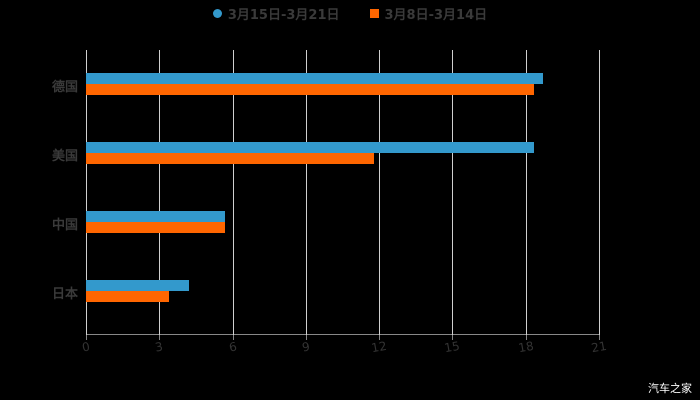 This screenshot has width=700, height=400. I want to click on x-tick-label: 15, so click(452, 347).